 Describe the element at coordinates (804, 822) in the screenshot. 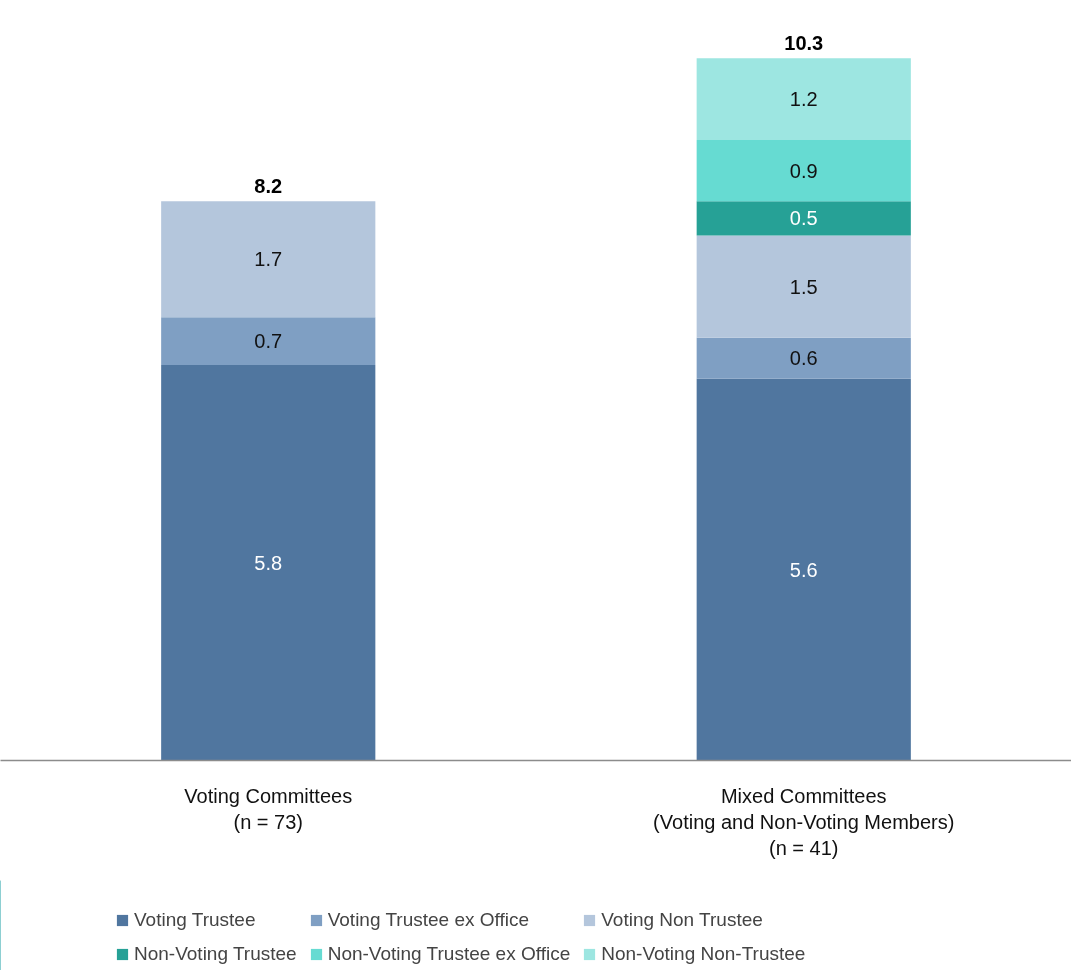

I see `x-tick-label: Mixed Committees (Voting and Non-Voting Members) (n = 41)` at that location.